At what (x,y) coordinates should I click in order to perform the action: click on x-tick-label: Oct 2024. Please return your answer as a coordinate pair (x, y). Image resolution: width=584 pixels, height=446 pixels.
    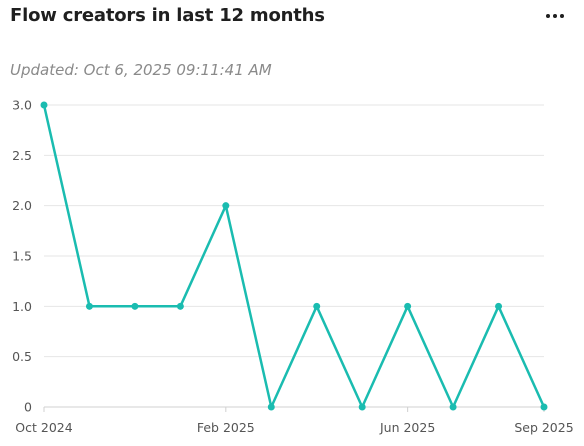
    Looking at the image, I should click on (43, 427).